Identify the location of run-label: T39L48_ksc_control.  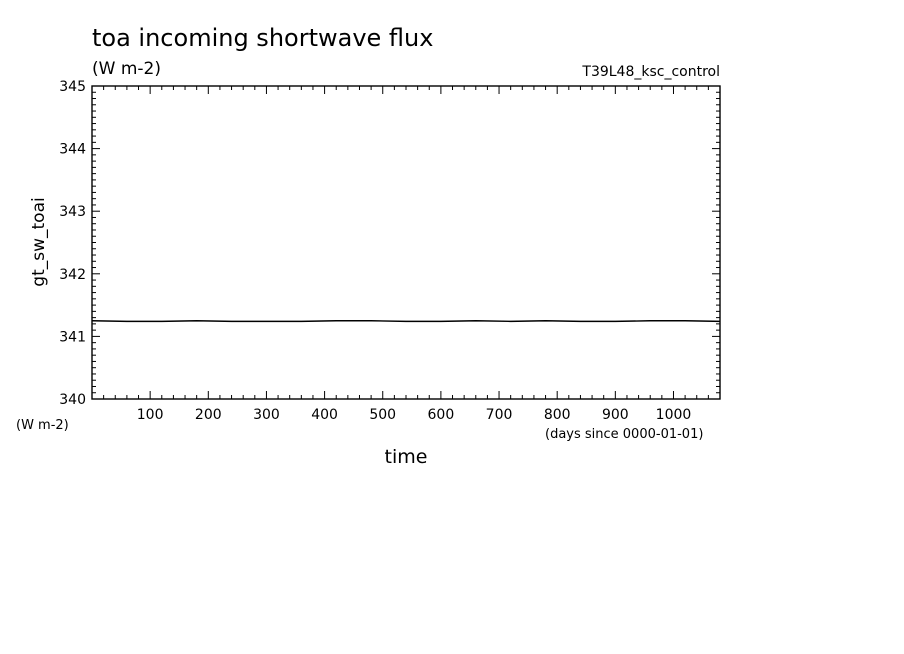
(650, 72).